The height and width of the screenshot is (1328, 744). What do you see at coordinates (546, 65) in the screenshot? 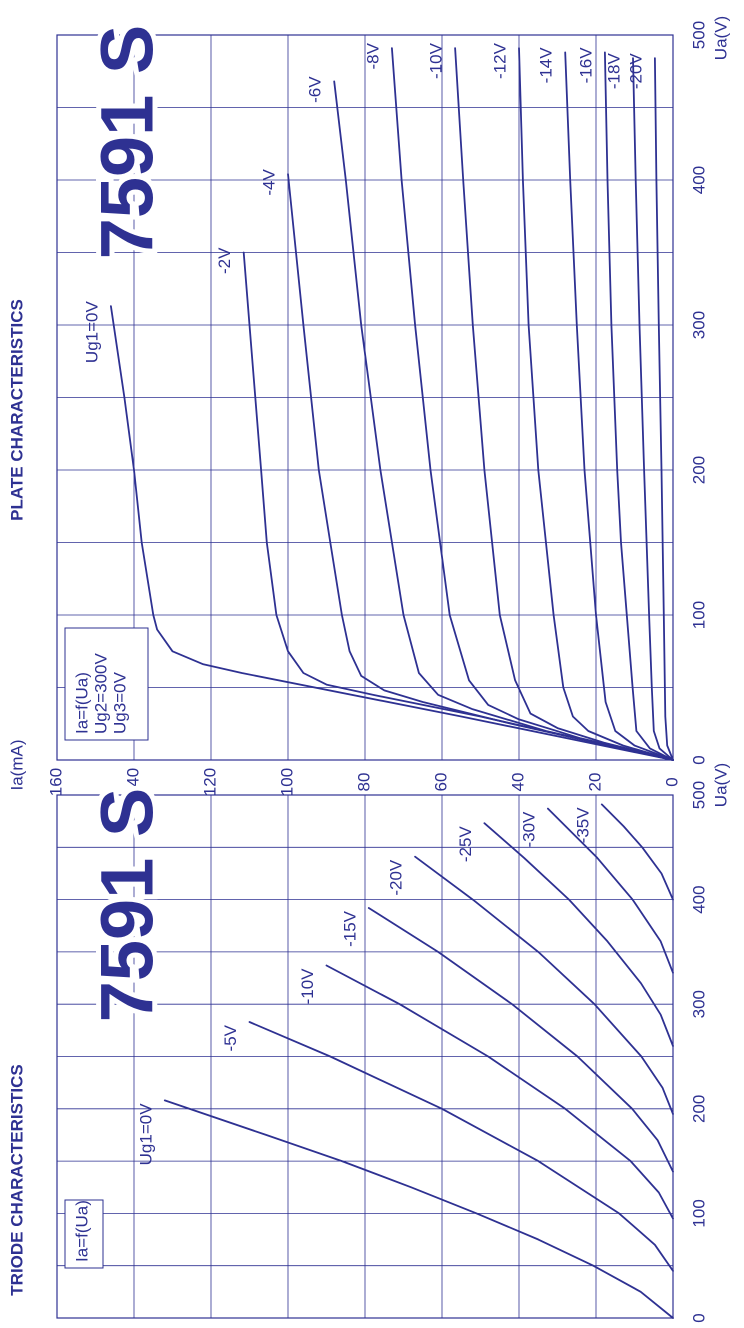
I see `curve-label: -14V` at bounding box center [546, 65].